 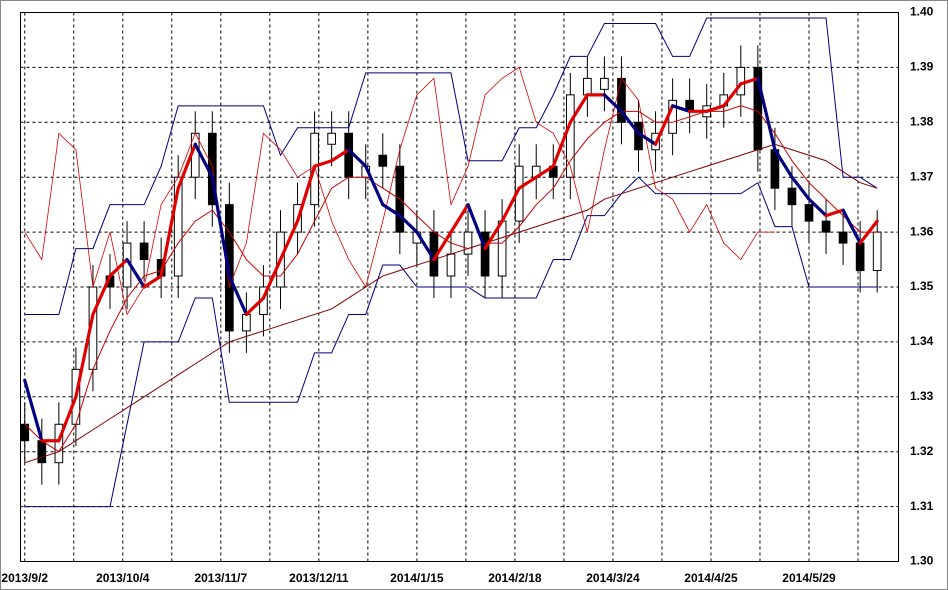 What do you see at coordinates (417, 578) in the screenshot?
I see `x-tick-label: 2014/1/15` at bounding box center [417, 578].